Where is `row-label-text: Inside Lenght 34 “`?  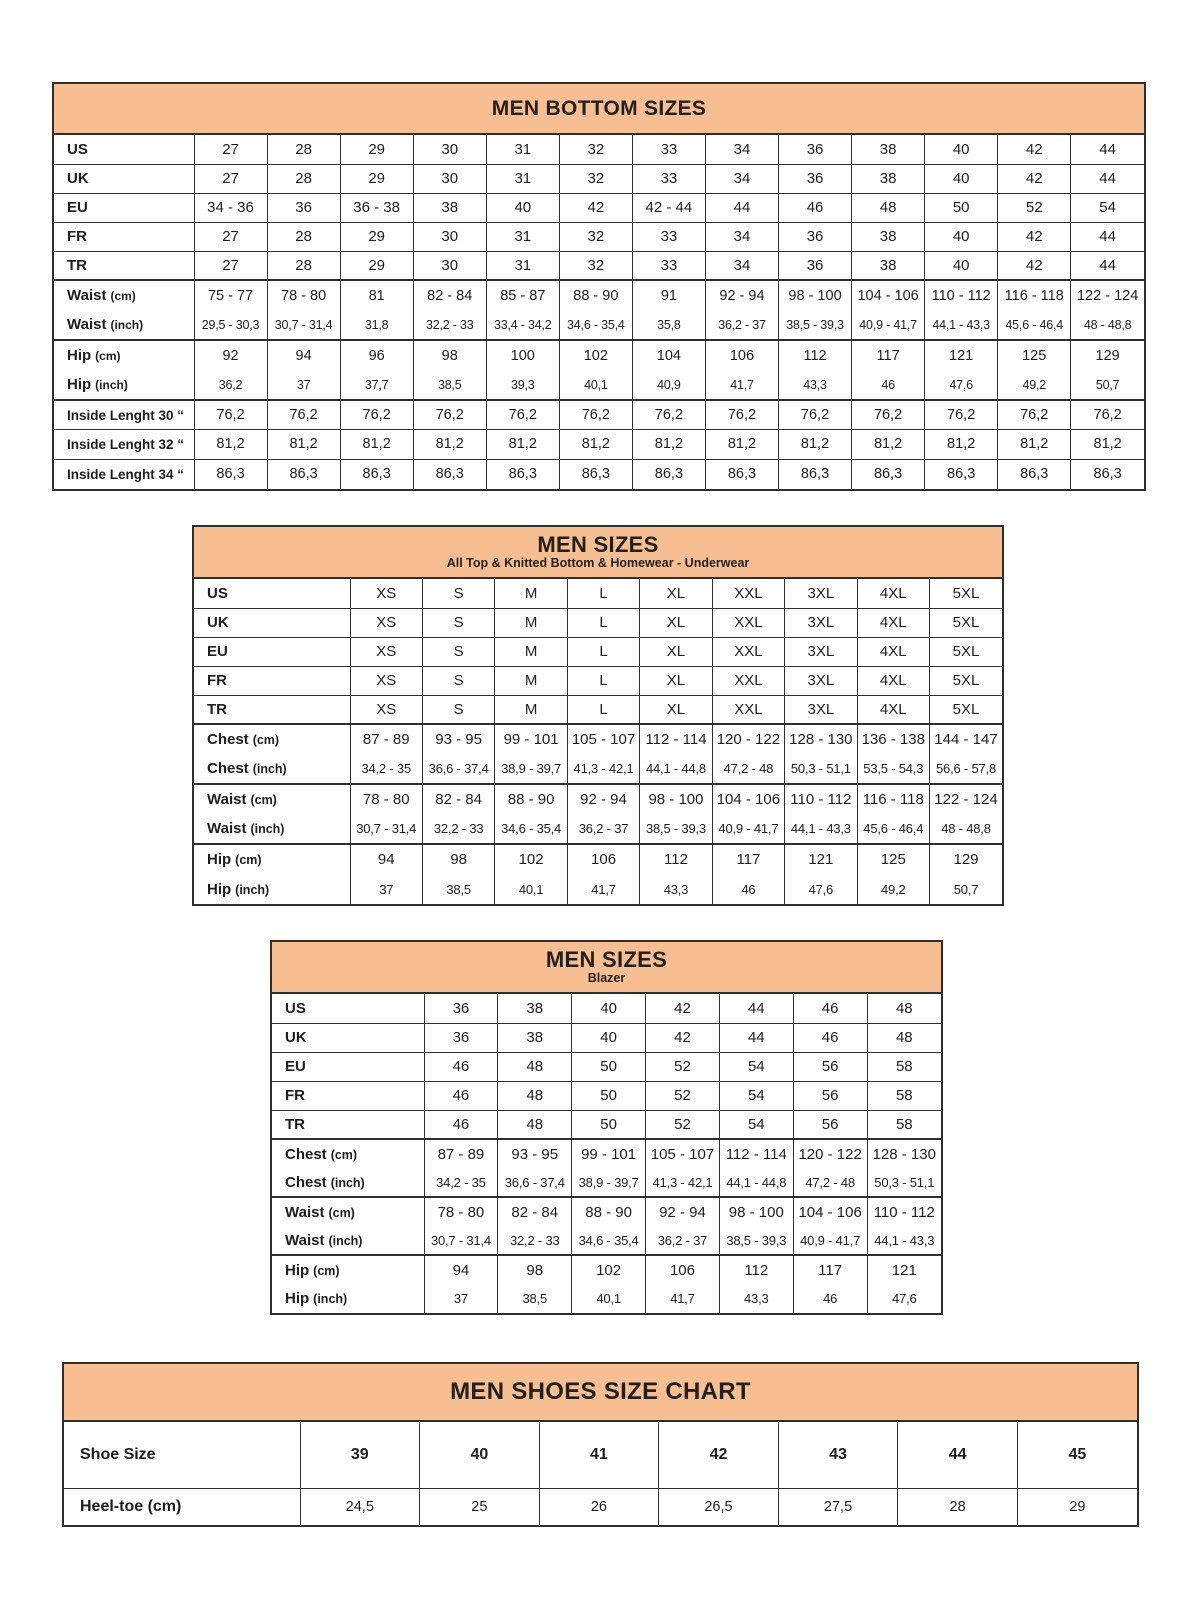 row-label-text: Inside Lenght 34 “ is located at coordinates (126, 474).